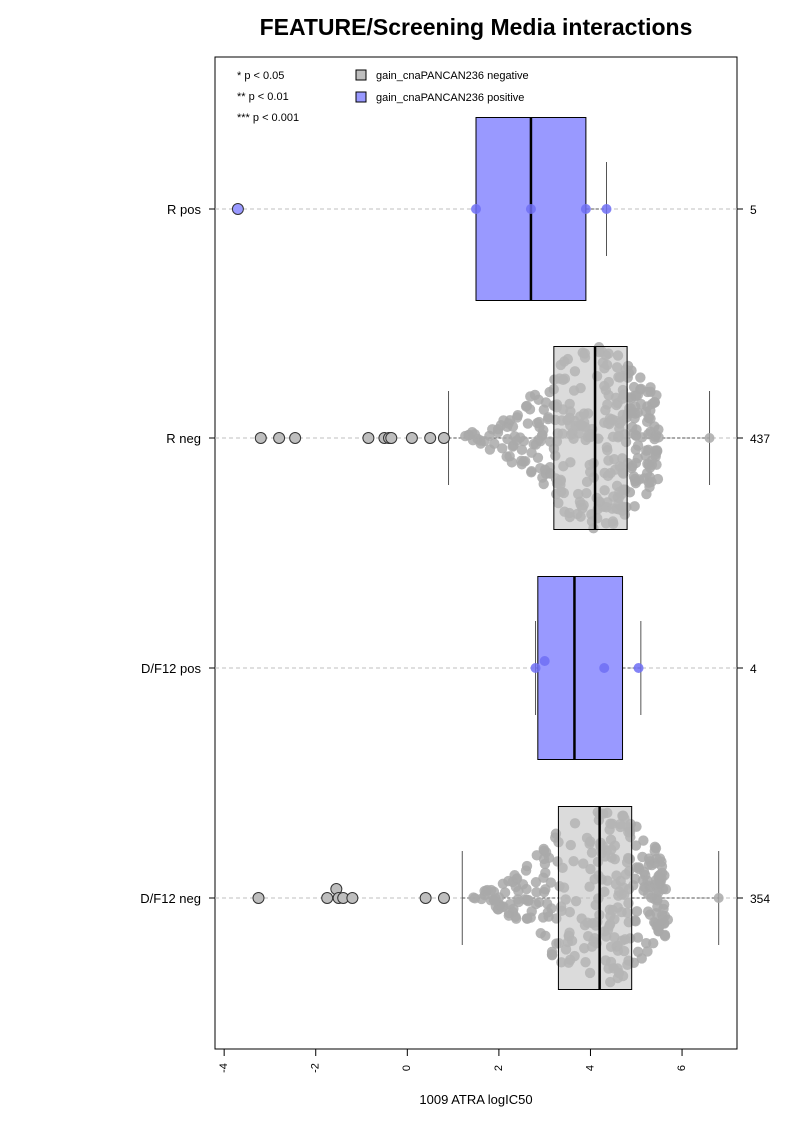  I want to click on legend-label: gain_cnaPANCAN236 positive, so click(450, 98).